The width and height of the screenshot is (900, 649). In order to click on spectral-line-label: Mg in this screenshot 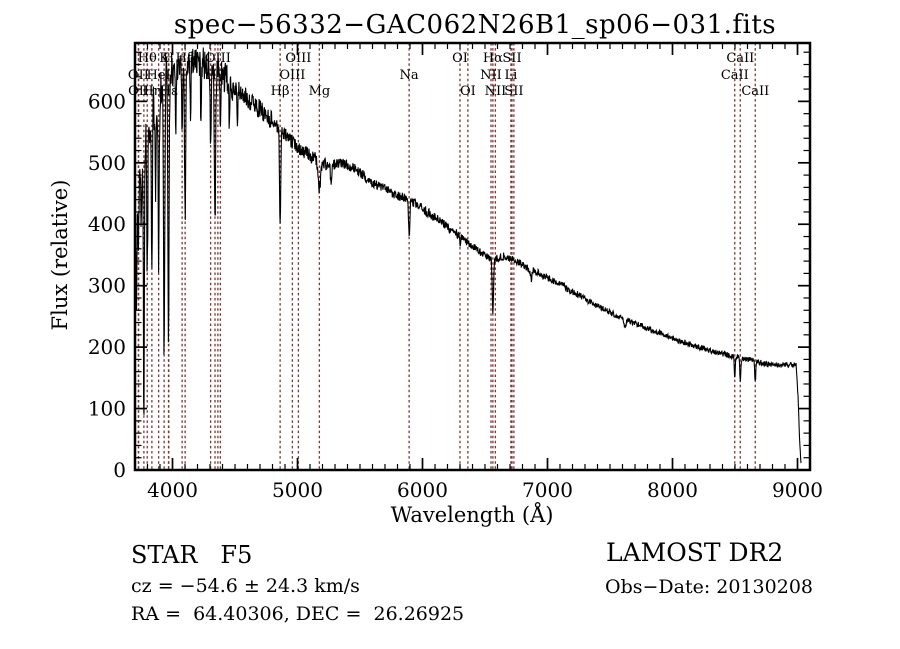, I will do `click(320, 91)`.